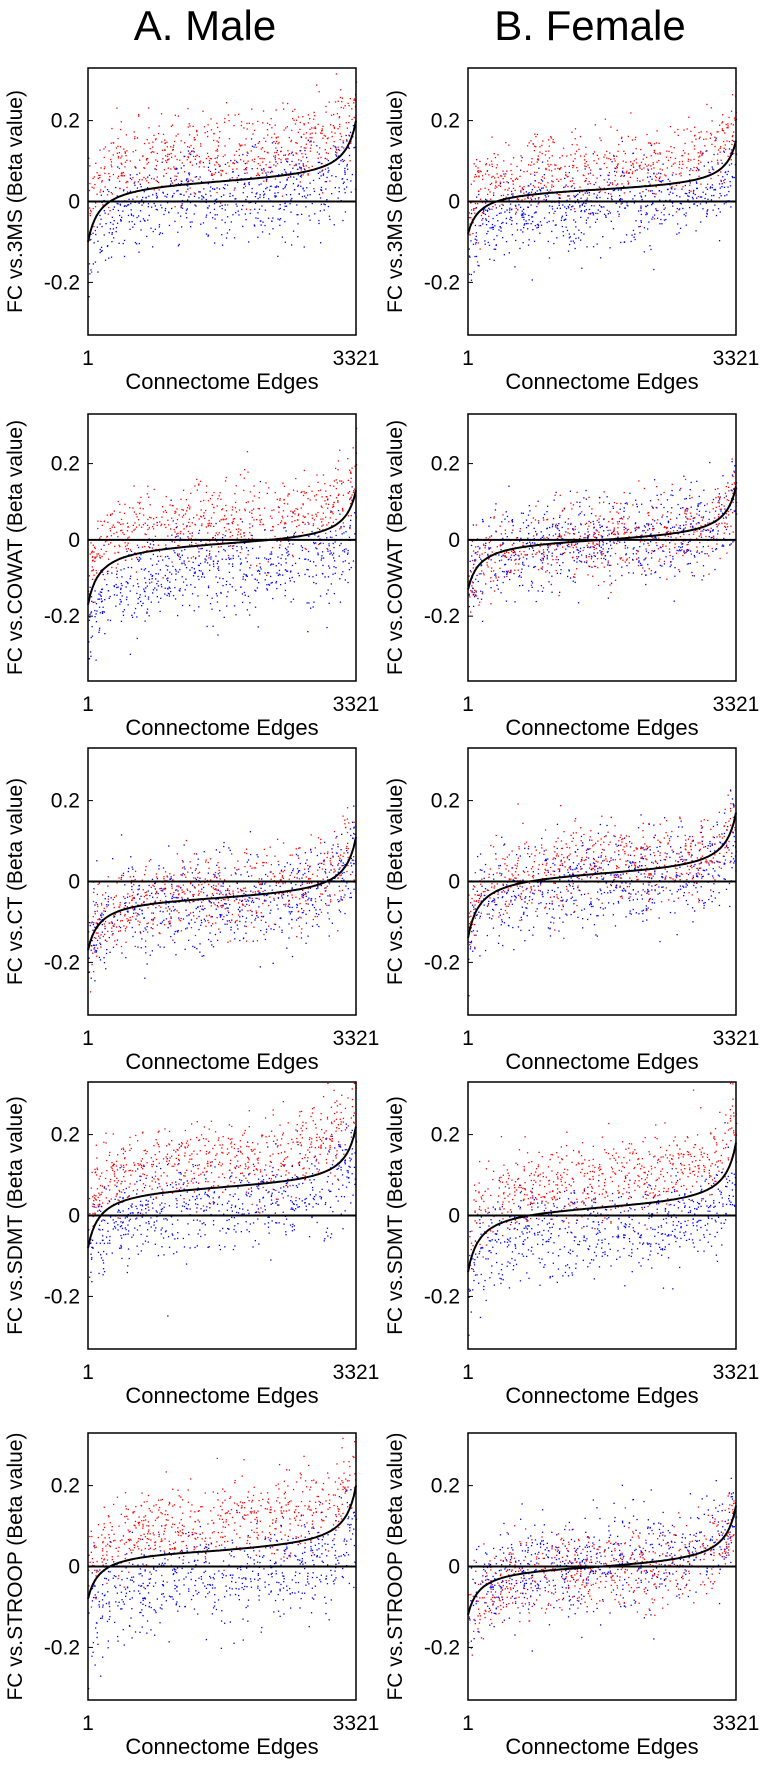 The image size is (765, 1768). I want to click on x-tick-label: 1, so click(468, 358).